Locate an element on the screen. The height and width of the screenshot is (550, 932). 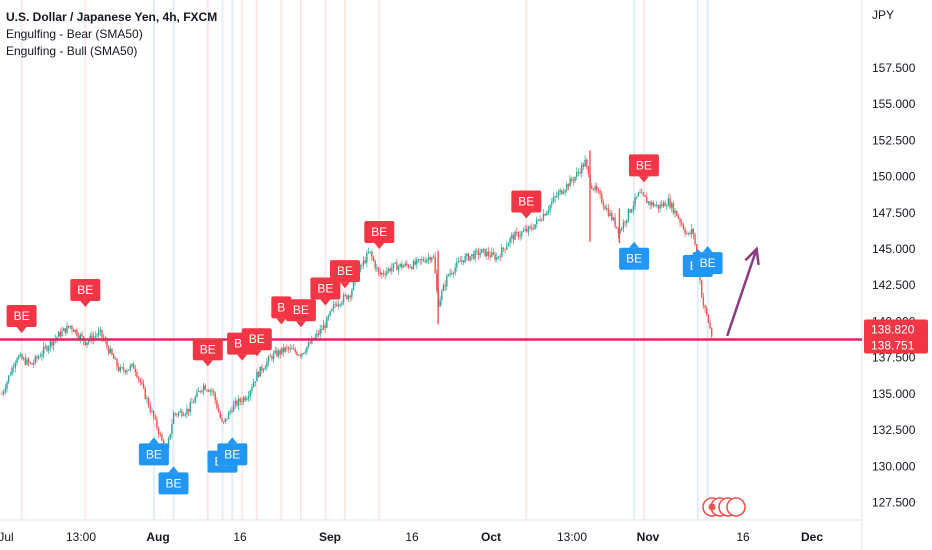
bear-signal-badge-7: BE is located at coordinates (325, 291).